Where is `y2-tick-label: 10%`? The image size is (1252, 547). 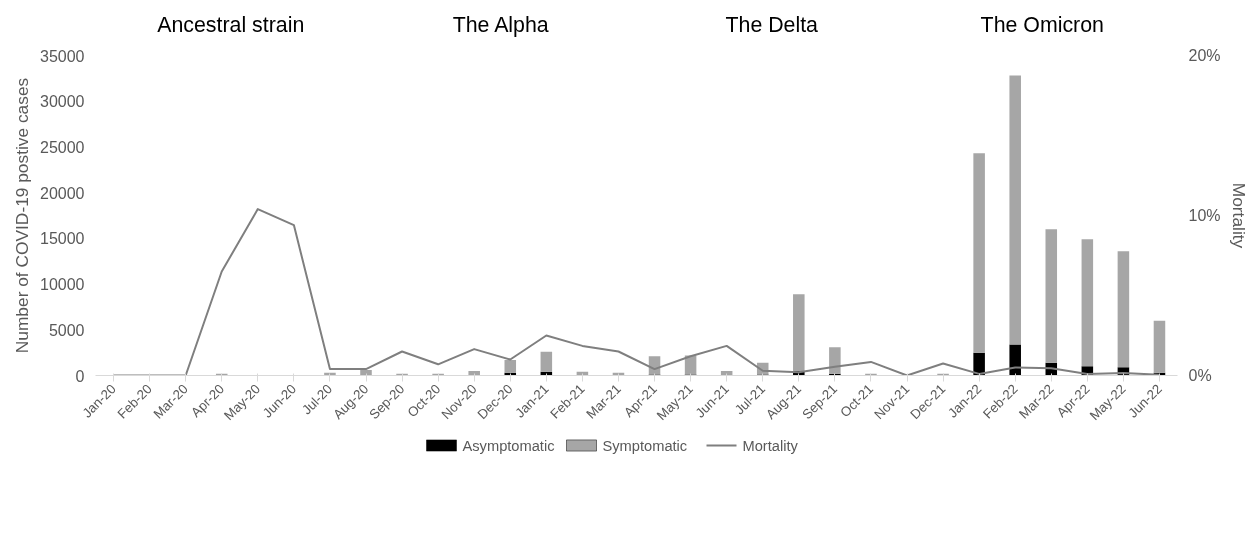
y2-tick-label: 10% is located at coordinates (1204, 215).